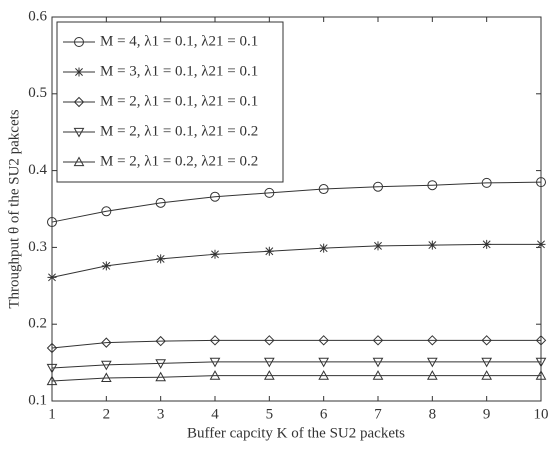  Describe the element at coordinates (270, 414) in the screenshot. I see `x-tick-label: 5` at that location.